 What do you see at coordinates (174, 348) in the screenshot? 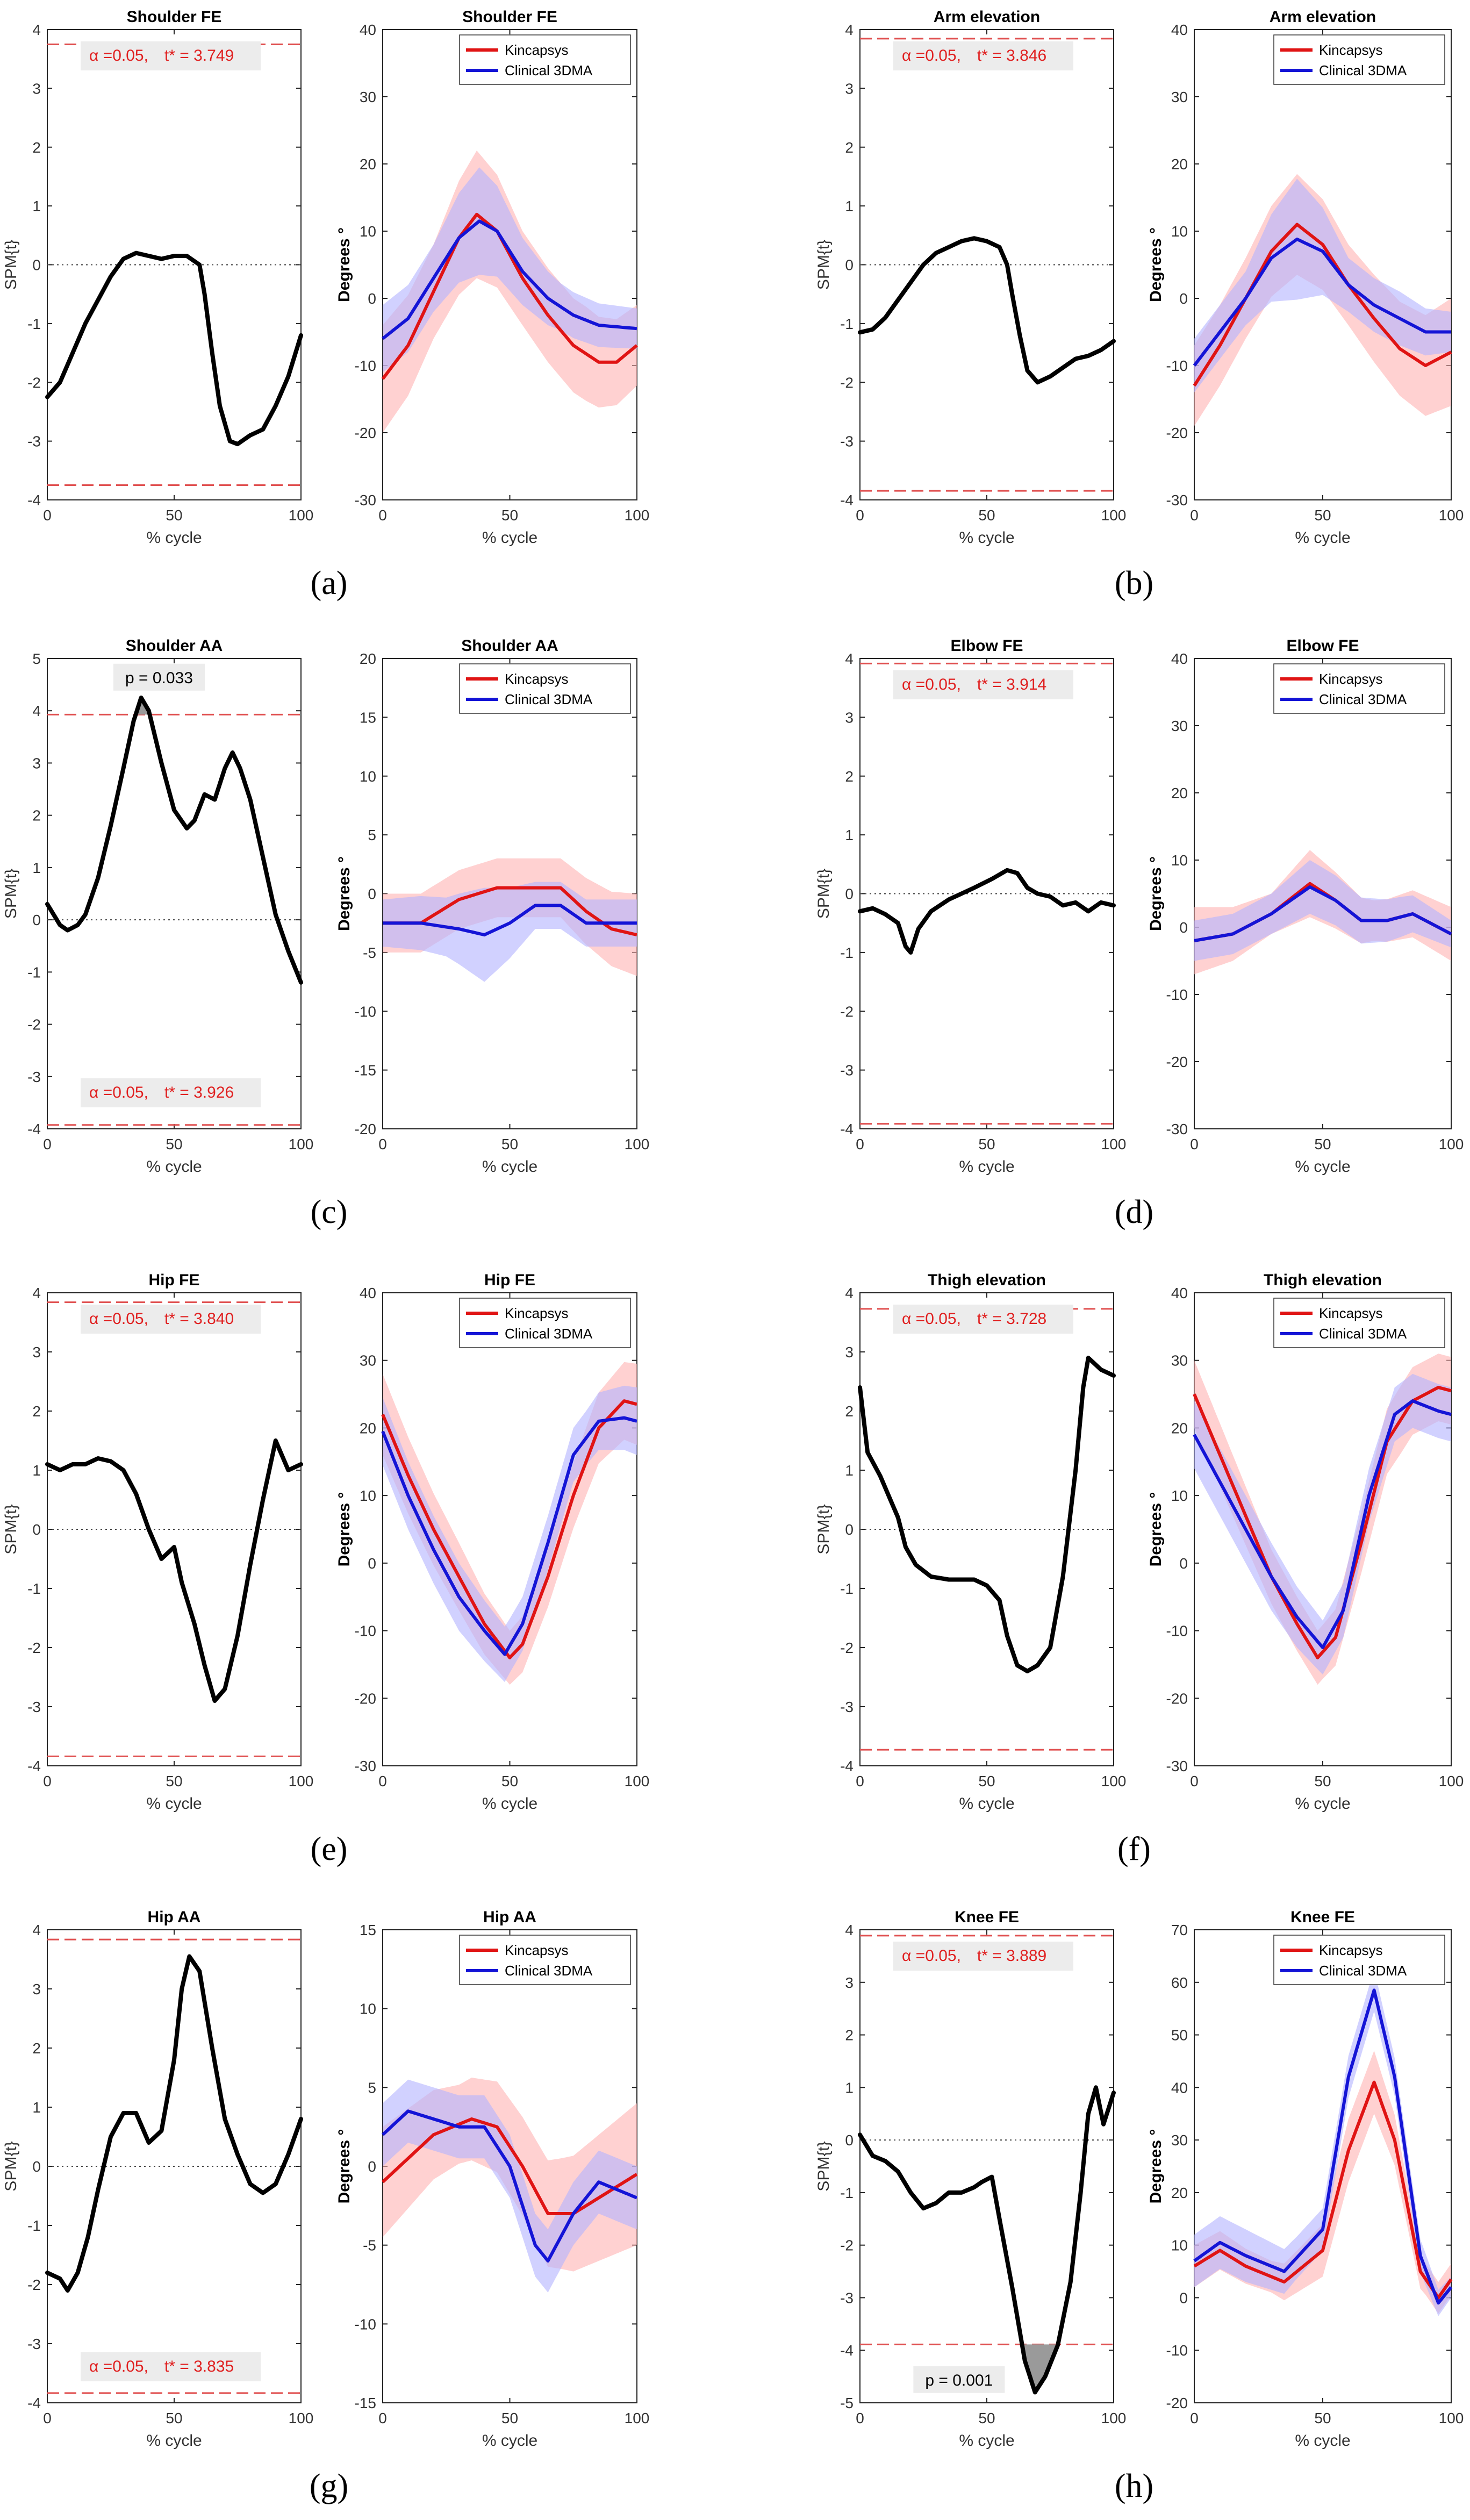
I see `spm-curve` at bounding box center [174, 348].